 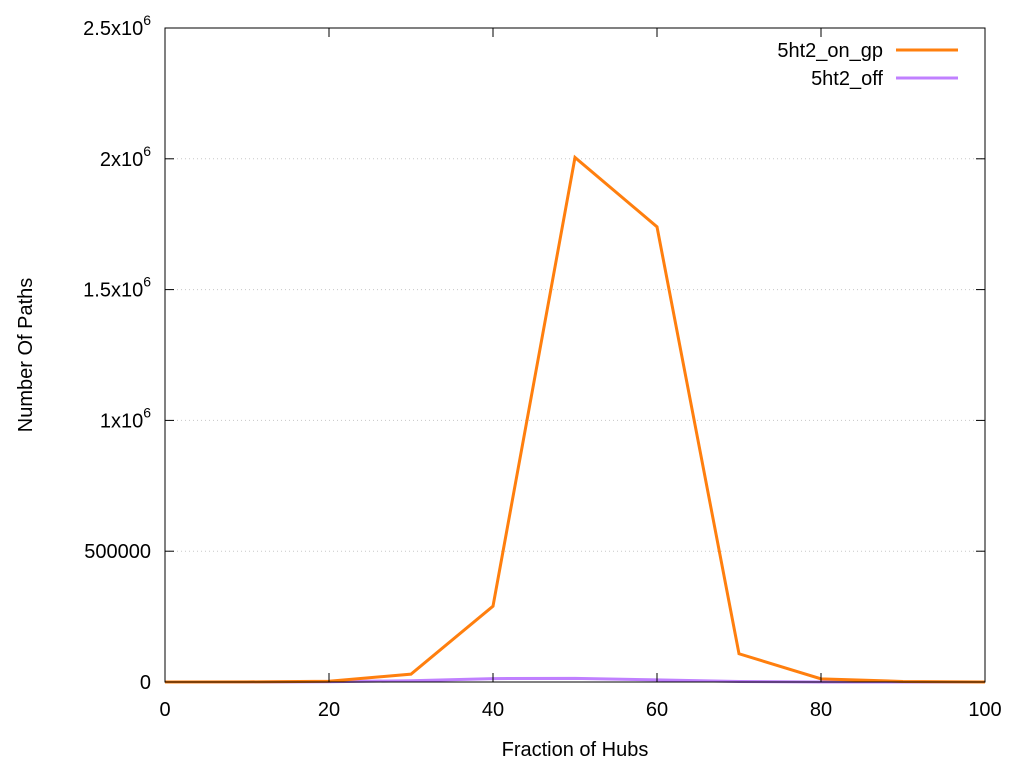 I want to click on y-axis-title: Number Of Paths, so click(x=26, y=355).